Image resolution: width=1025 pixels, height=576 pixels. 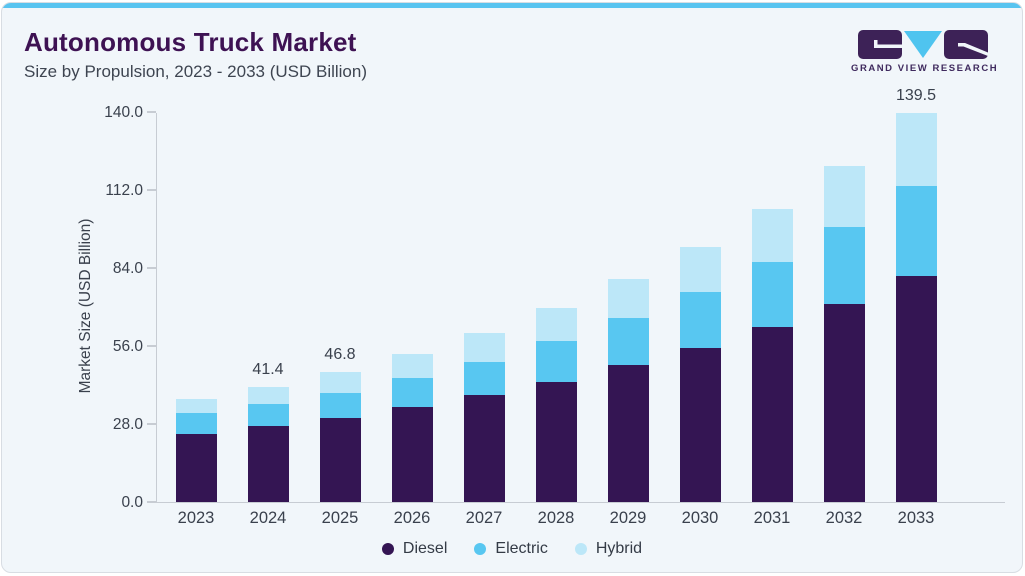 I want to click on legend-item-diesel: Diesel, so click(x=414, y=549).